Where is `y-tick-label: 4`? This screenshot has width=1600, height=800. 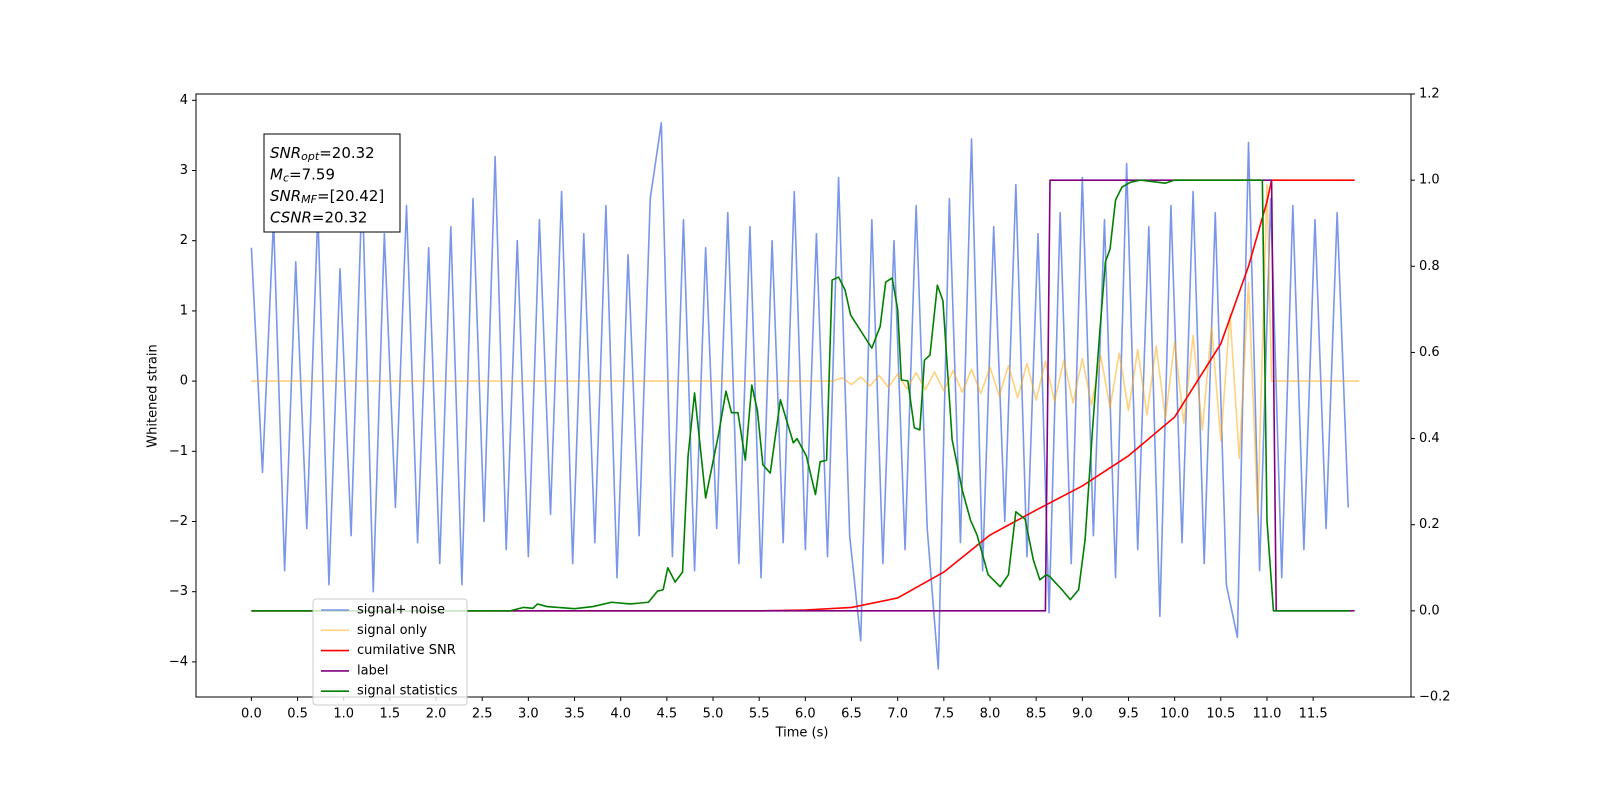
y-tick-label: 4 is located at coordinates (184, 100).